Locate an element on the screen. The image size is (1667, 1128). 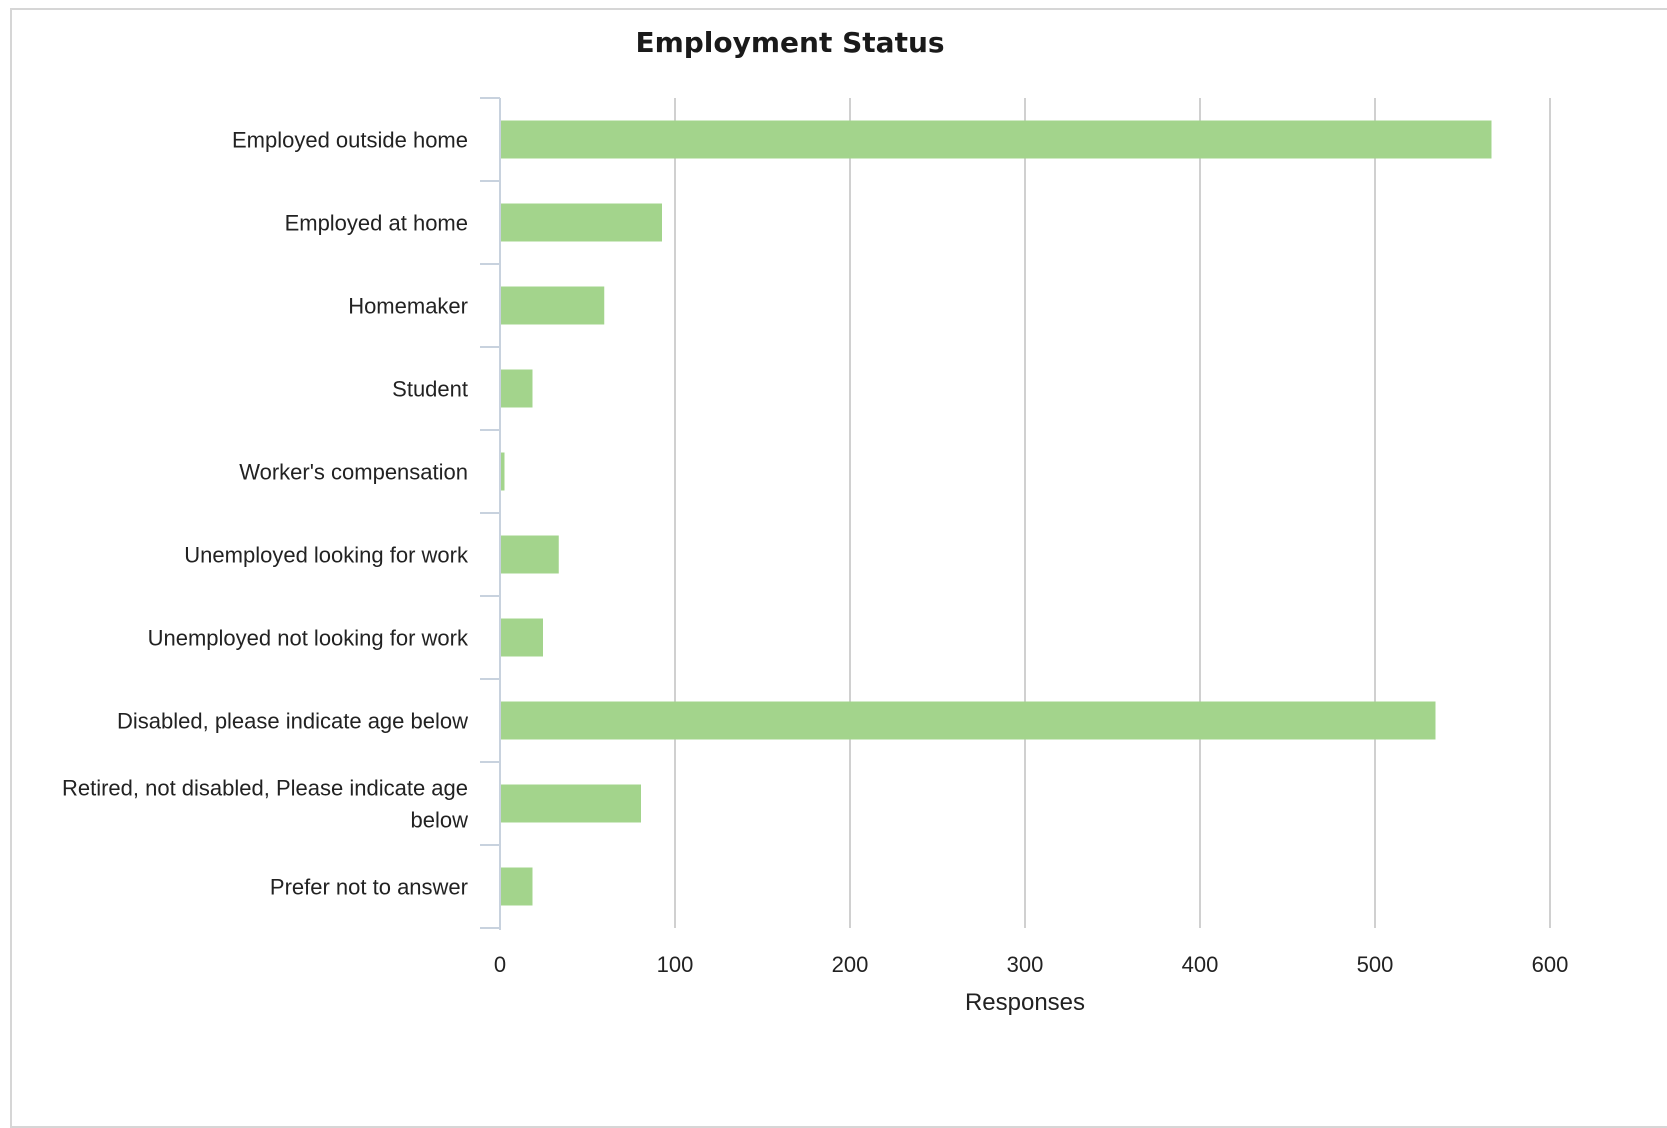
category-label: Prefer not to answer is located at coordinates (369, 887).